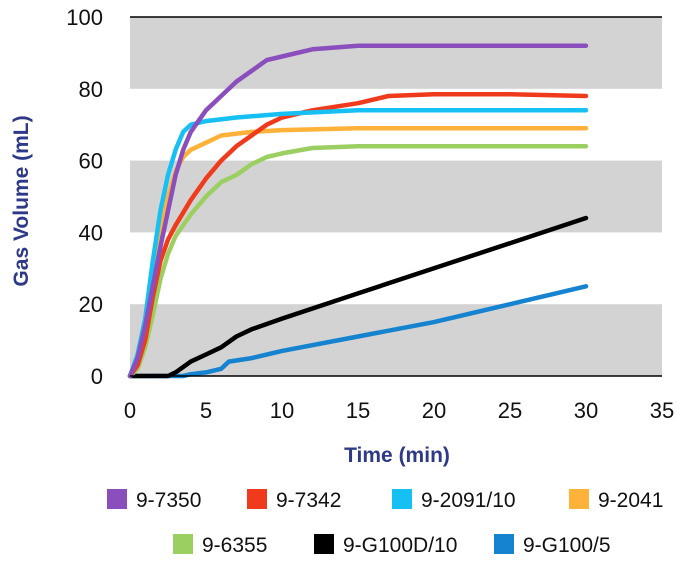  What do you see at coordinates (206, 410) in the screenshot?
I see `x-tick-label: 5` at bounding box center [206, 410].